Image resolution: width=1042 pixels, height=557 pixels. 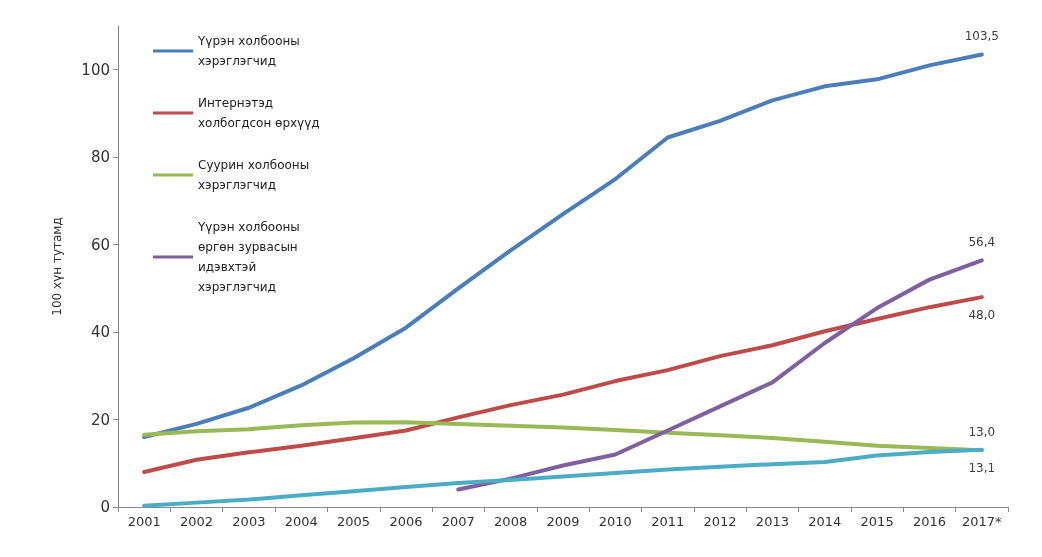 What do you see at coordinates (57, 266) in the screenshot?
I see `y-axis-title: 100 хүн тутамд` at bounding box center [57, 266].